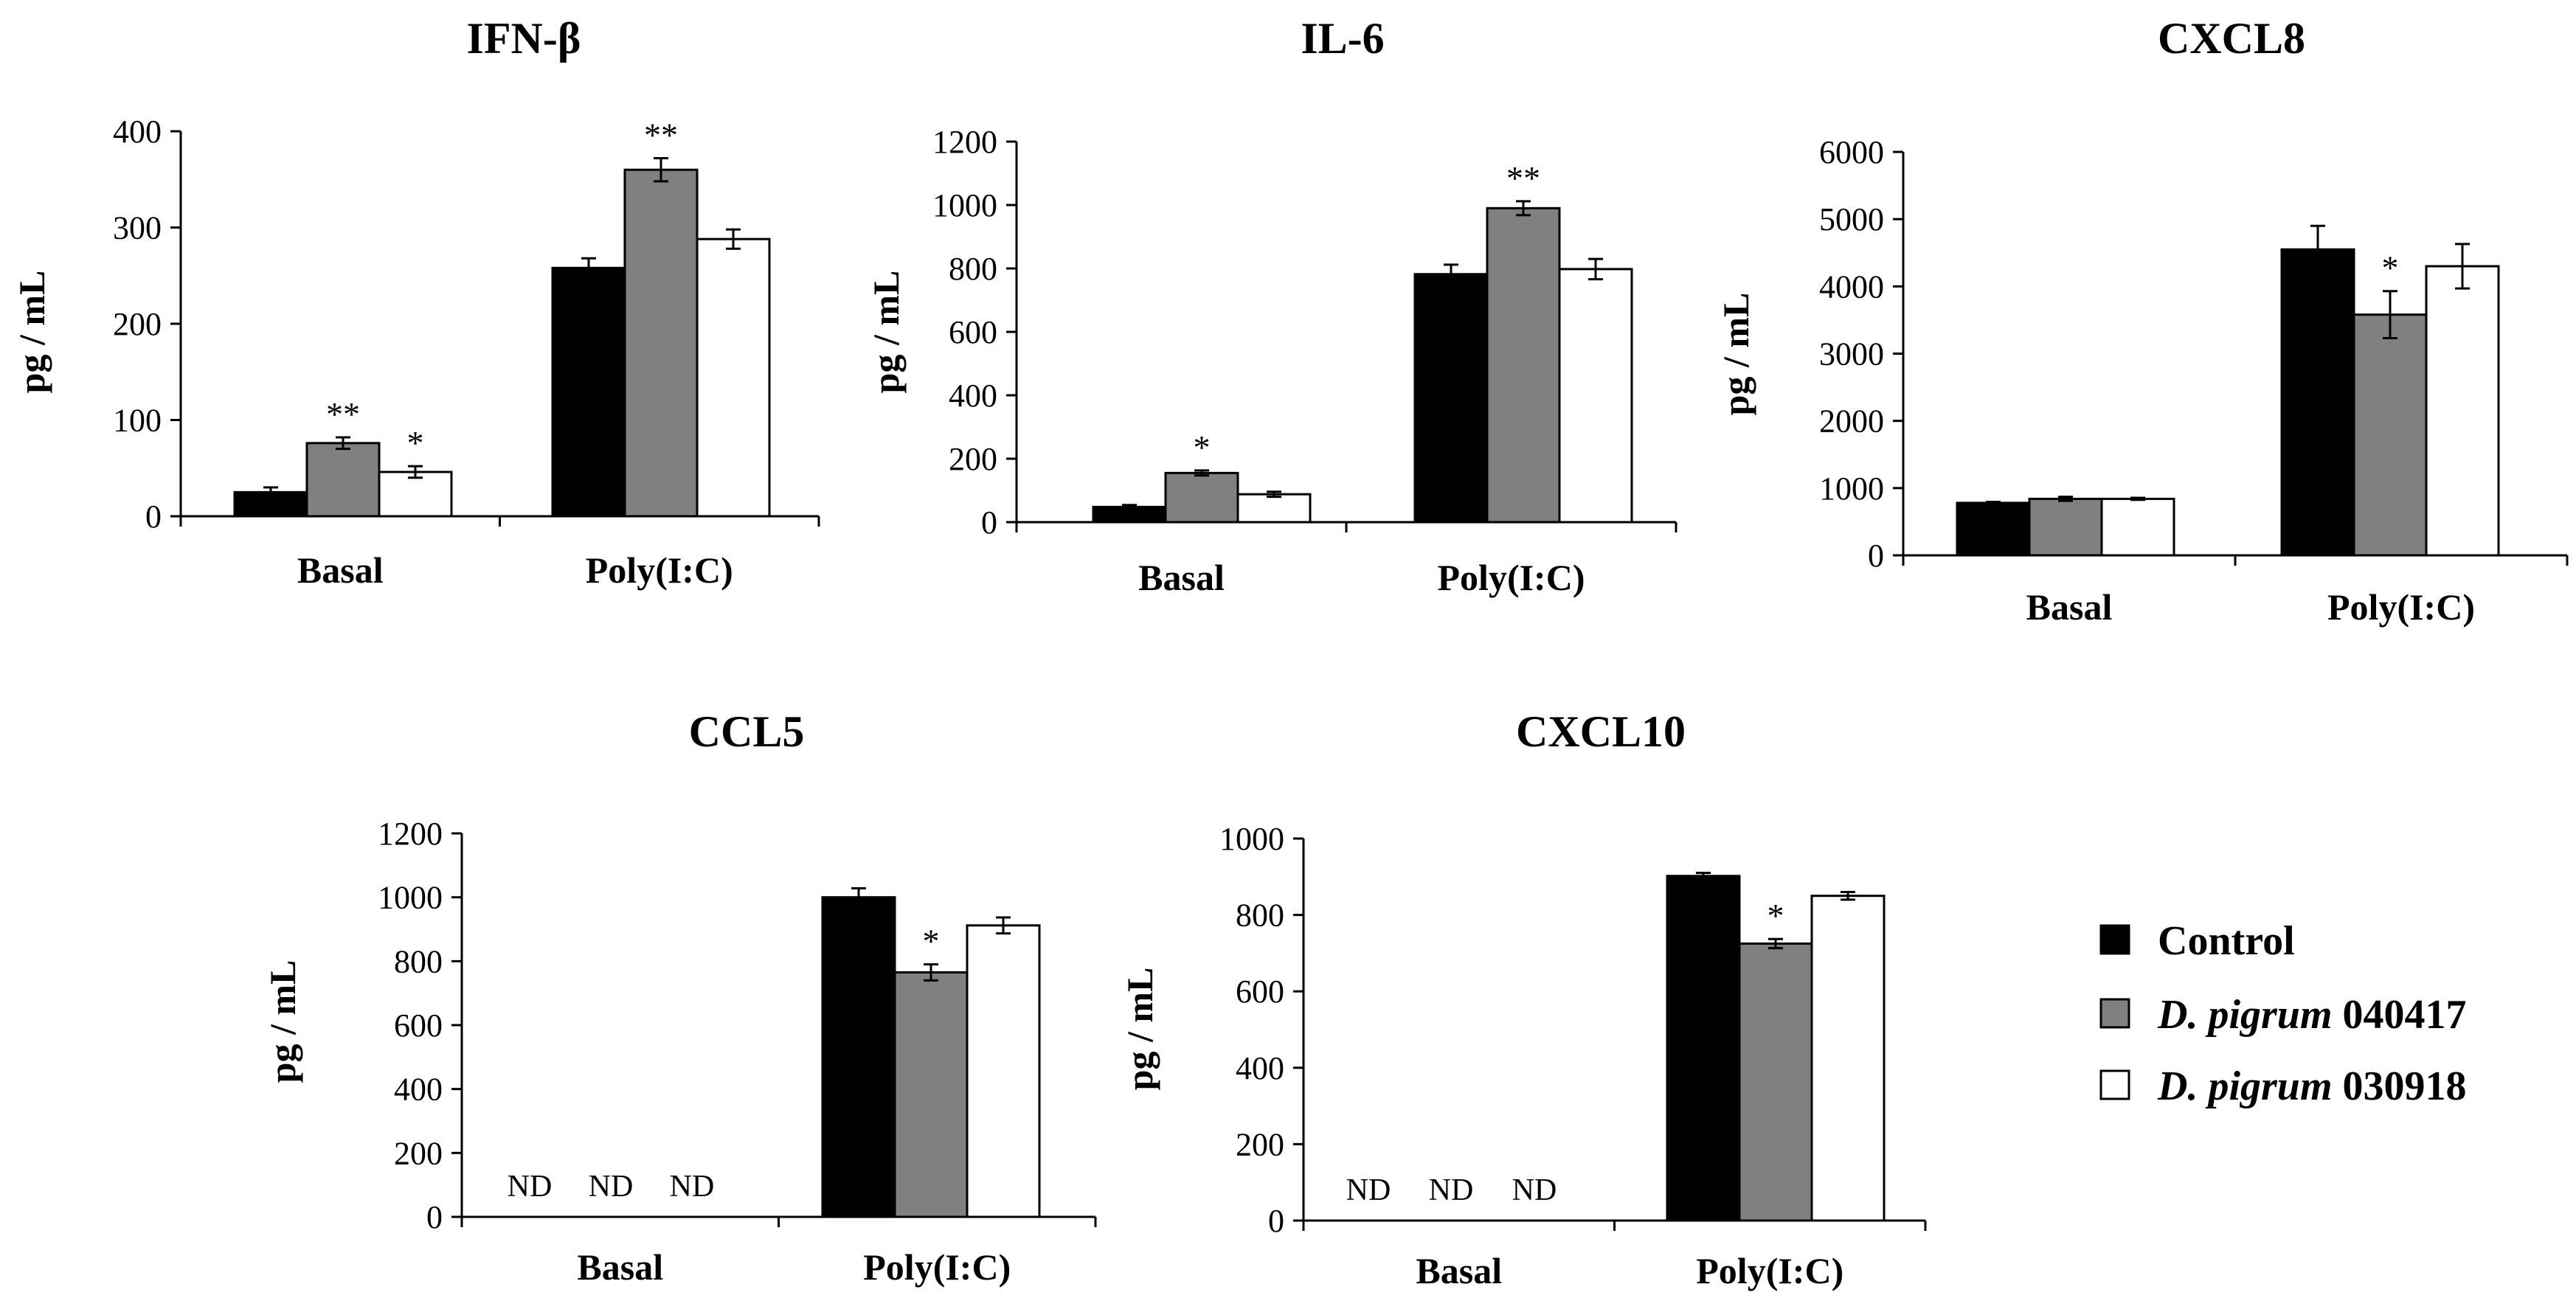 This screenshot has width=2576, height=1298. Describe the element at coordinates (2231, 38) in the screenshot. I see `chart-title: CXCL8` at that location.